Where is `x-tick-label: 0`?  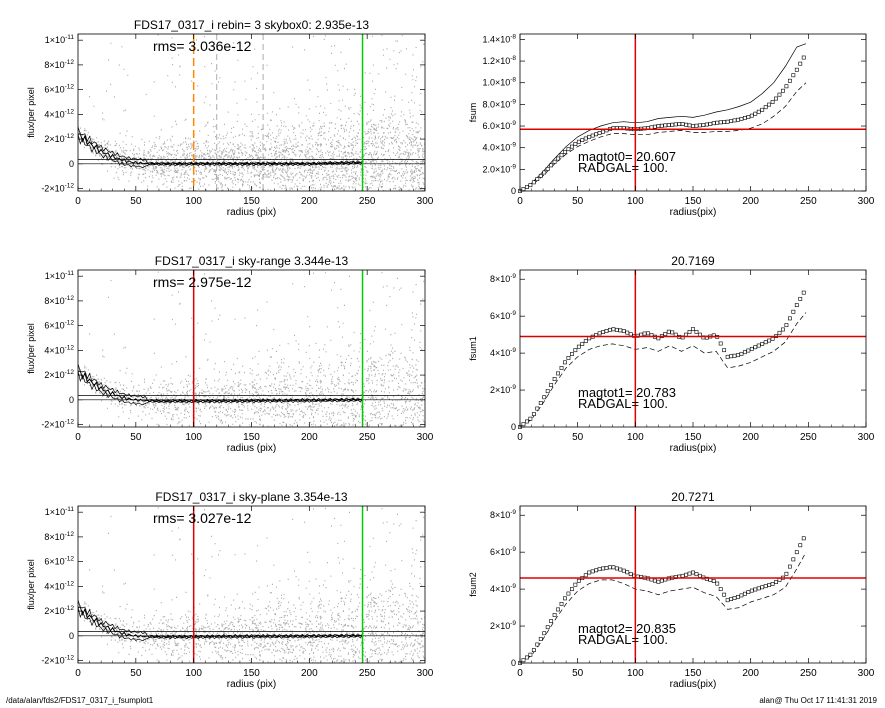
x-tick-label: 0 is located at coordinates (78, 673).